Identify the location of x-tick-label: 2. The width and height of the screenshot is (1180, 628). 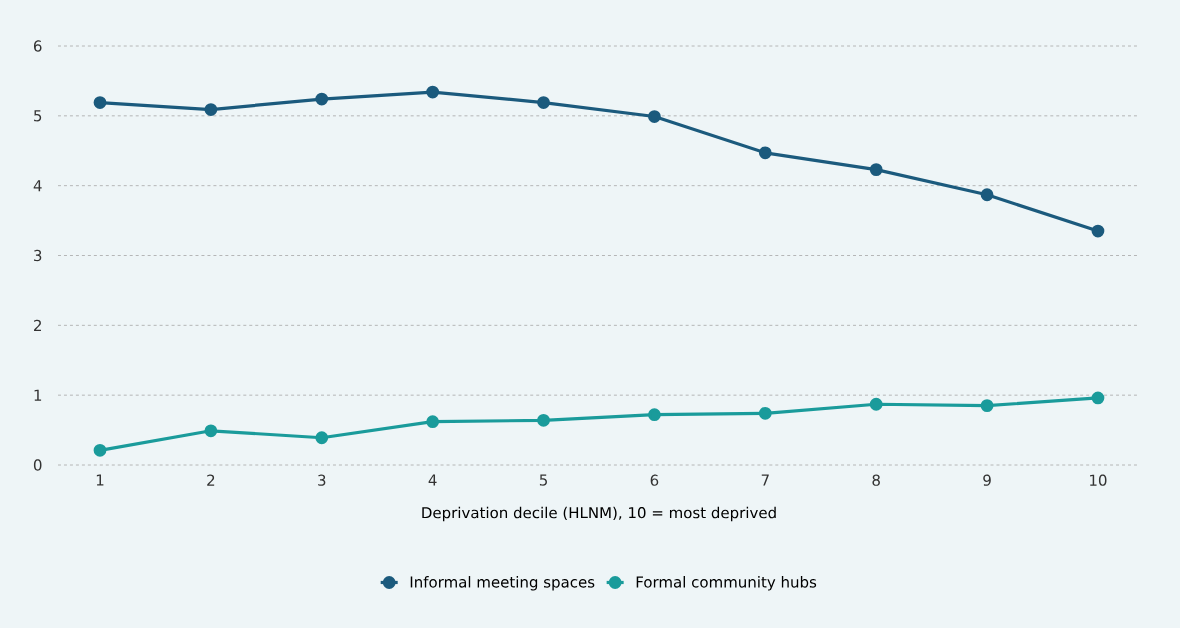
(211, 480).